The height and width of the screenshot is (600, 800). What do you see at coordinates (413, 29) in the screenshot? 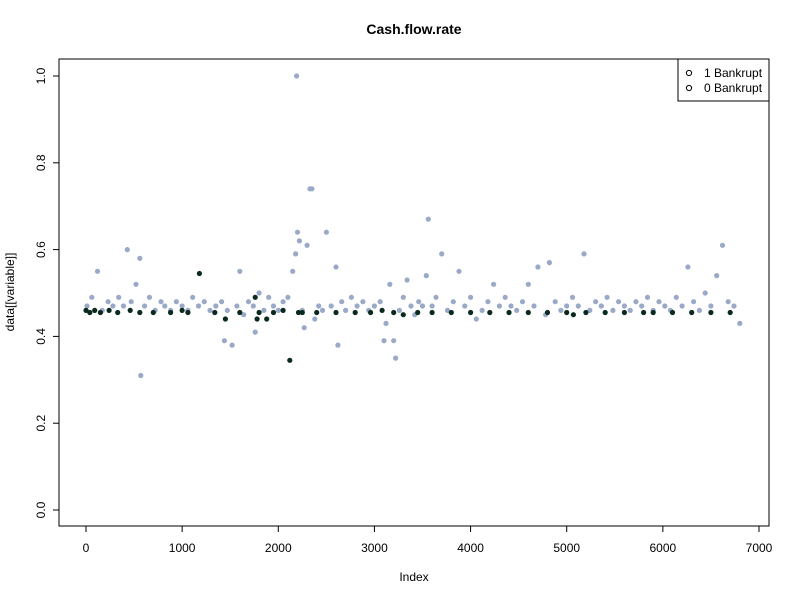
I see `chart-title: Cash.flow.rate` at bounding box center [413, 29].